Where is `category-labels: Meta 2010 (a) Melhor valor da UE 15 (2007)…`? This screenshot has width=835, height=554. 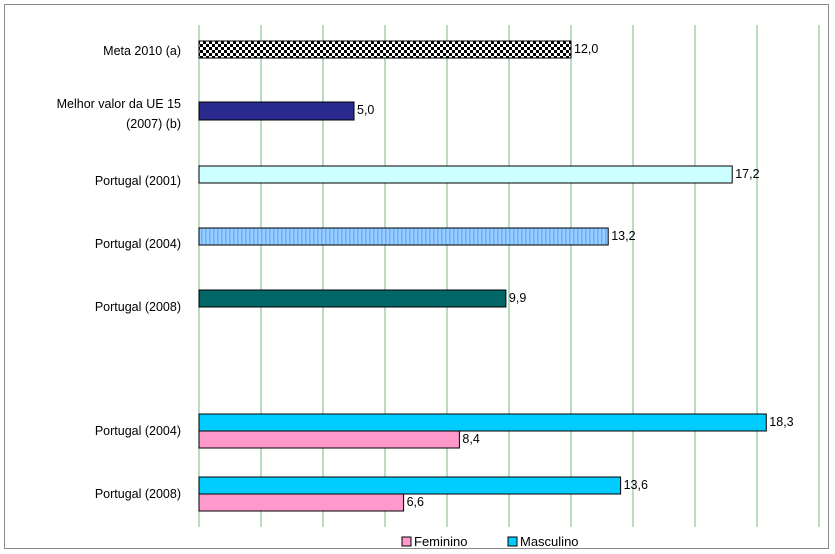 category-labels: Meta 2010 (a) Melhor valor da UE 15 (2007)… is located at coordinates (119, 272).